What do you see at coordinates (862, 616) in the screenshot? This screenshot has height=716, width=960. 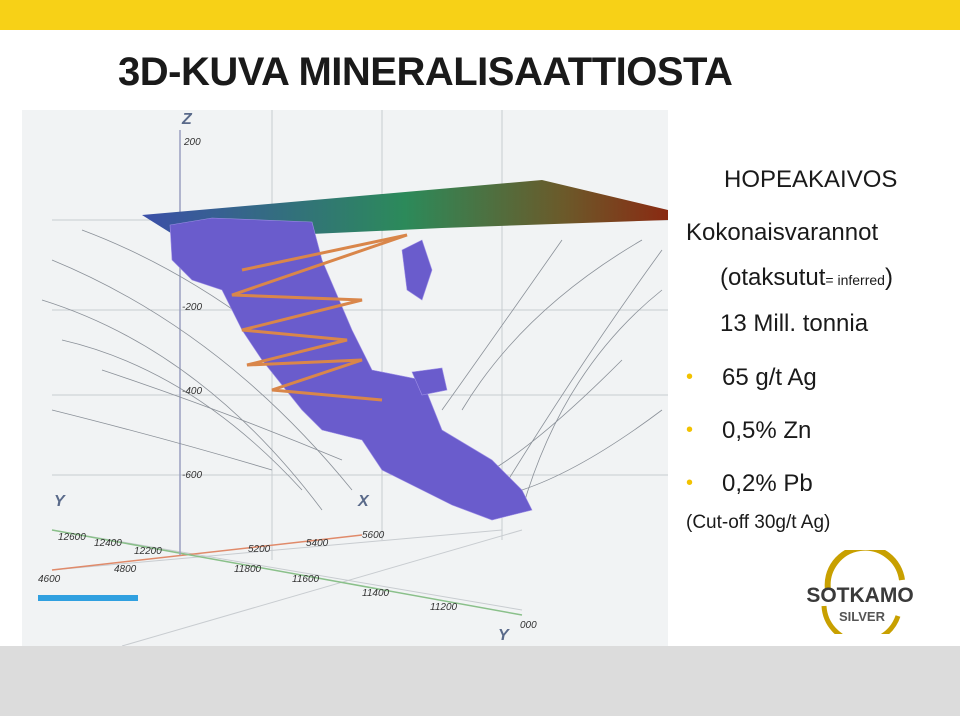 I see `logo-sub: SILVER` at bounding box center [862, 616].